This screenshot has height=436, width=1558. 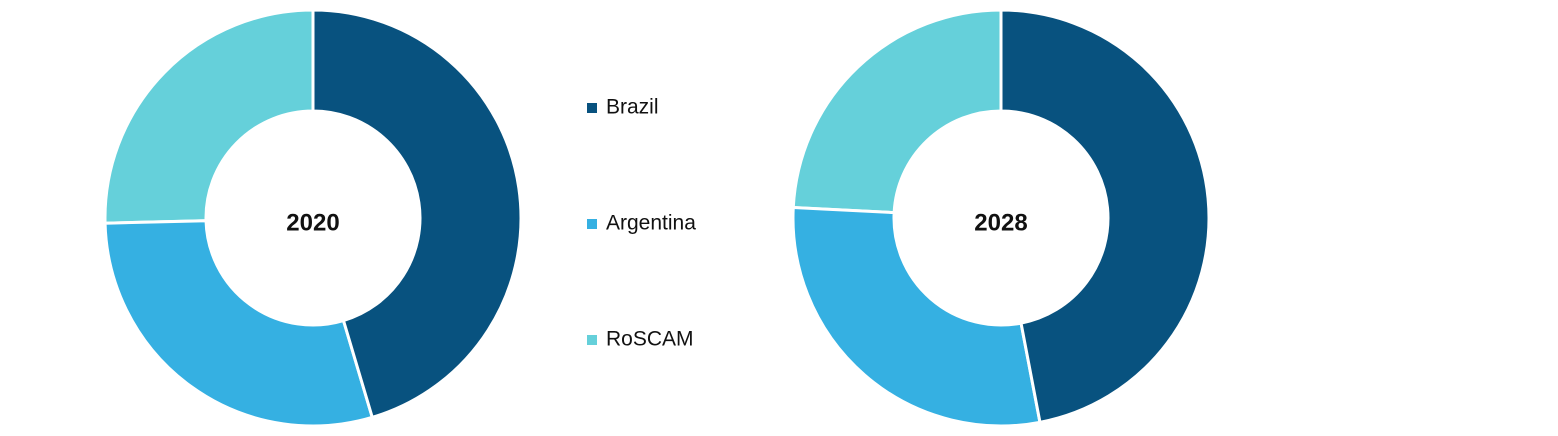 What do you see at coordinates (632, 107) in the screenshot?
I see `legend-label: Brazil` at bounding box center [632, 107].